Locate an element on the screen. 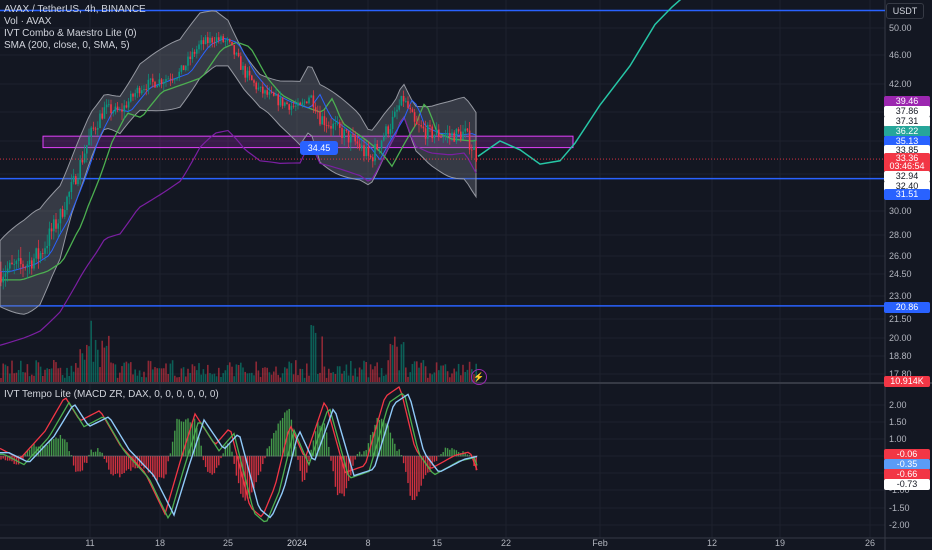 This screenshot has height=550, width=932. price-axis-badge: 32.40 is located at coordinates (907, 186).